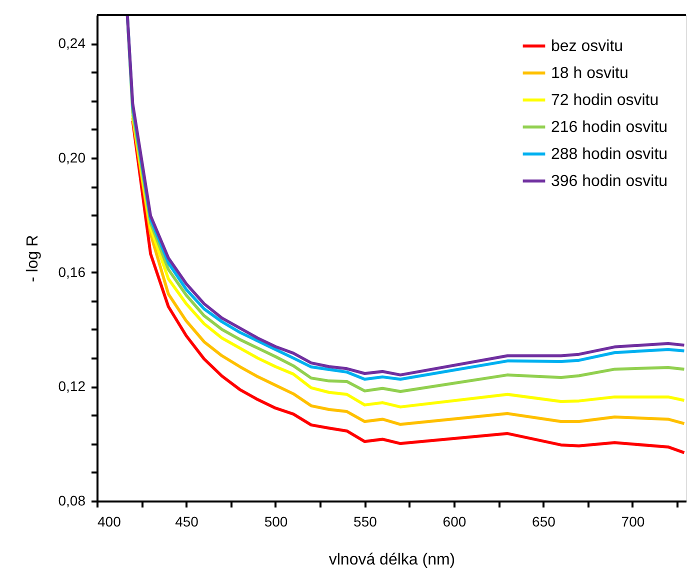 This screenshot has width=687, height=570. What do you see at coordinates (589, 73) in the screenshot?
I see `legend-label: 18 h osvitu` at bounding box center [589, 73].